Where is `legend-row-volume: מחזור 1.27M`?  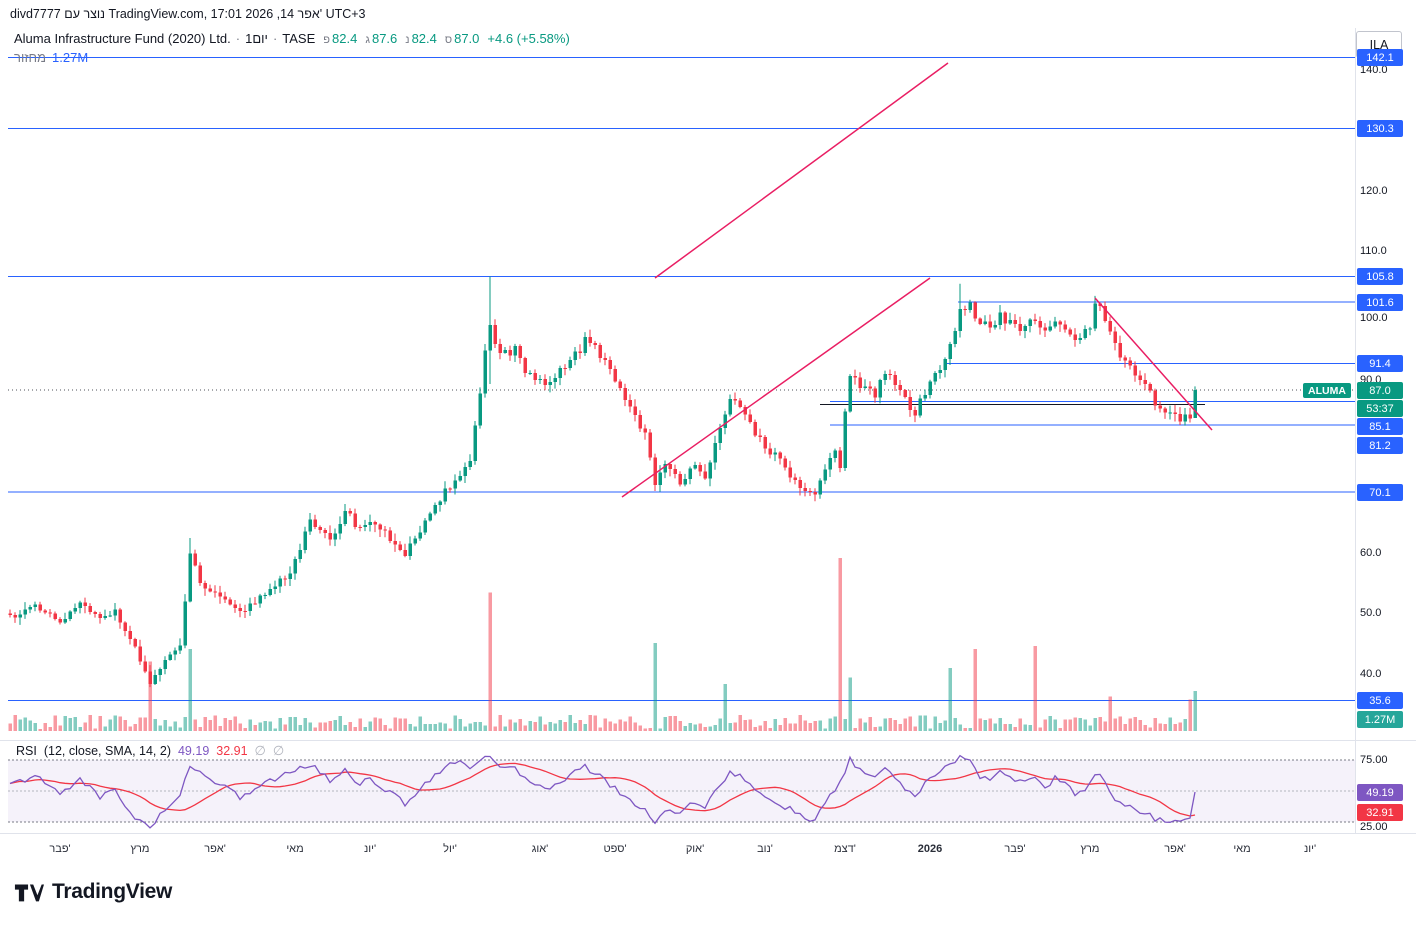 legend-row-volume: מחזור 1.27M is located at coordinates (292, 57).